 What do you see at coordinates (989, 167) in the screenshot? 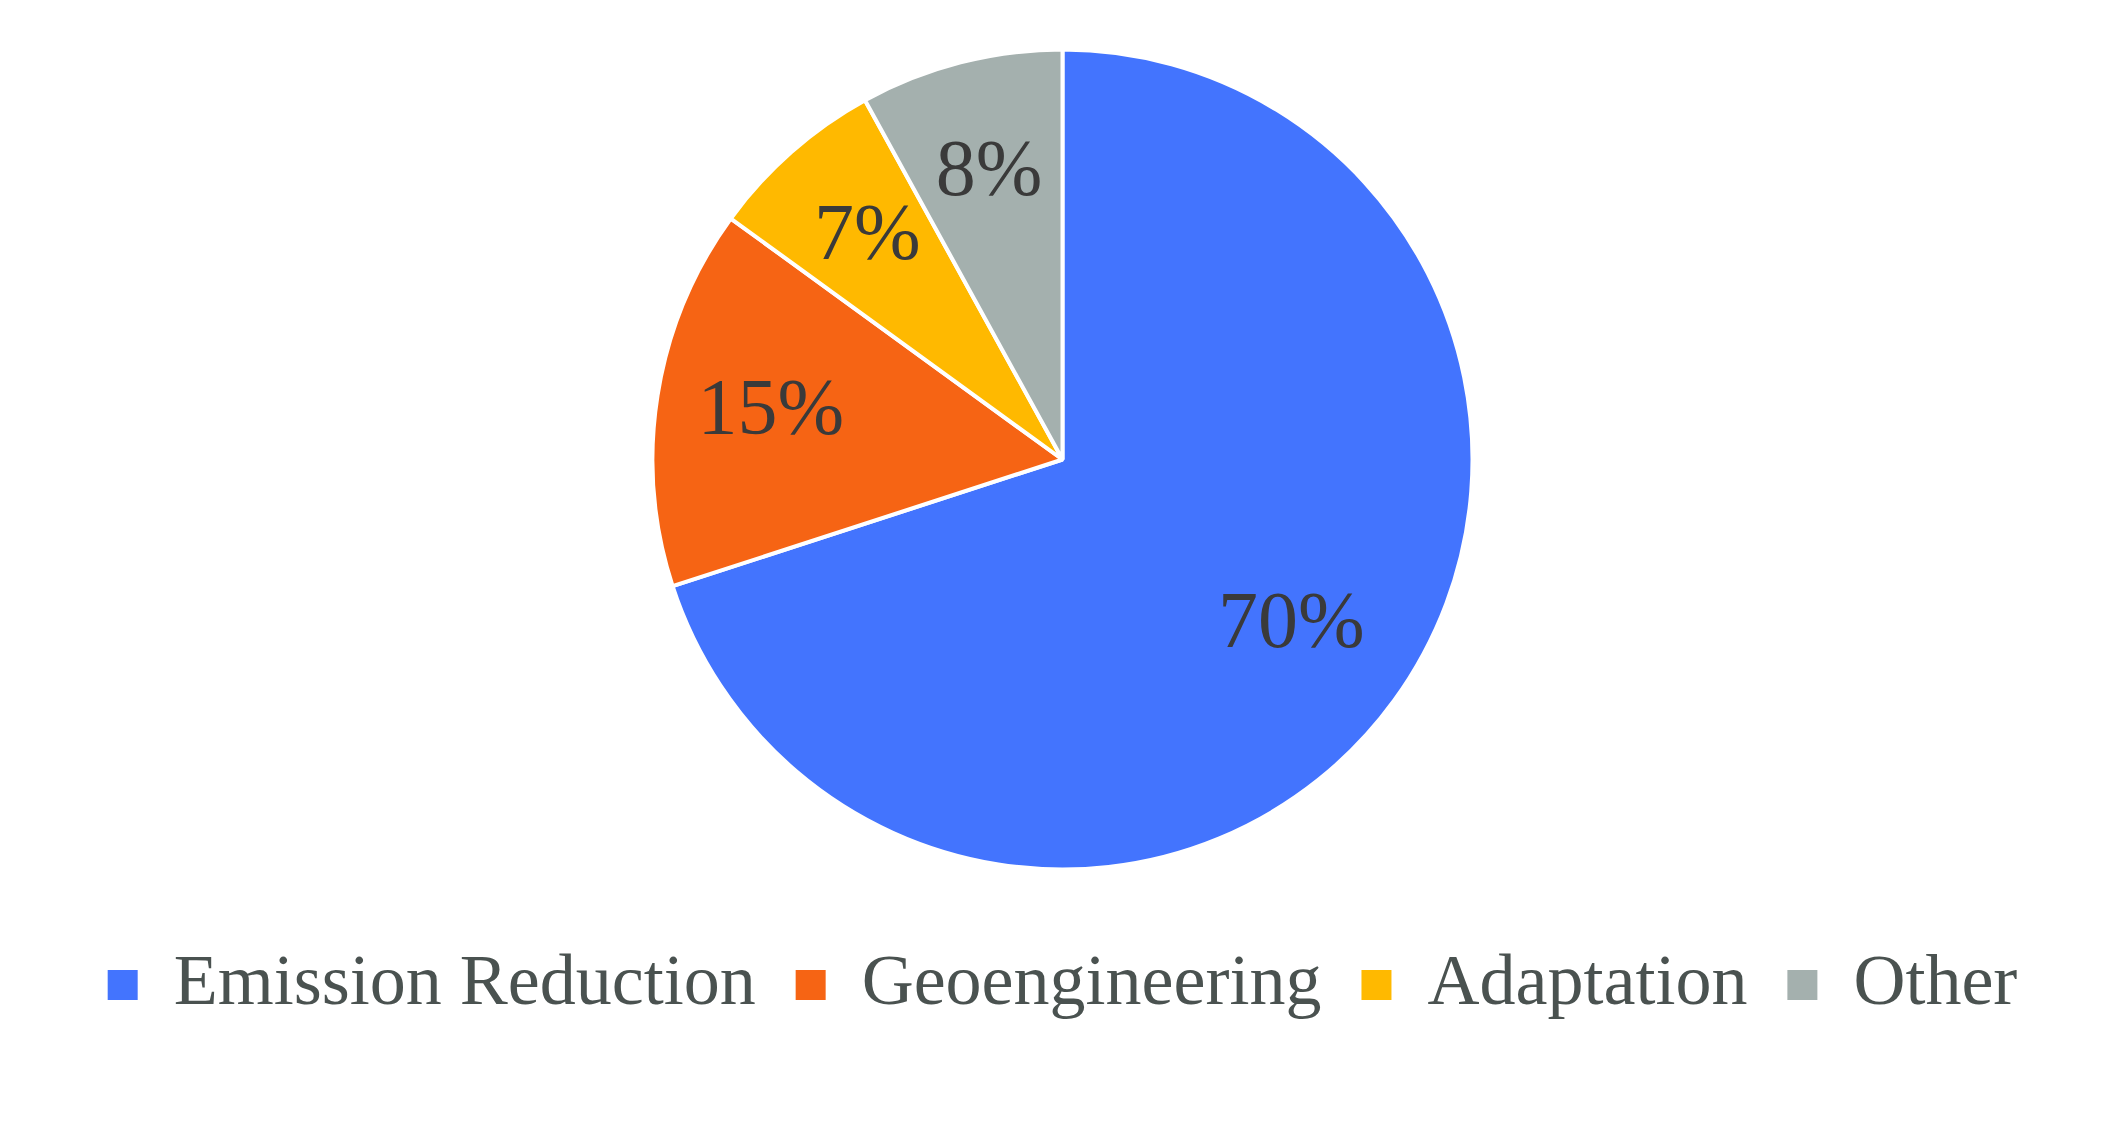
I see `data-label: 8%` at bounding box center [989, 167].